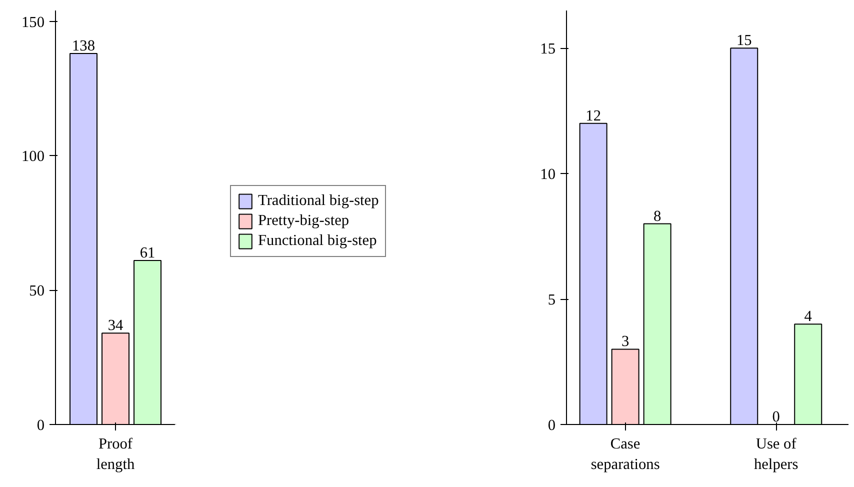 The height and width of the screenshot is (487, 854). I want to click on data-label: 34, so click(116, 325).